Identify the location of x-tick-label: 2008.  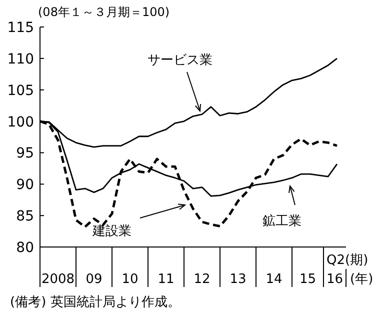
(58, 279).